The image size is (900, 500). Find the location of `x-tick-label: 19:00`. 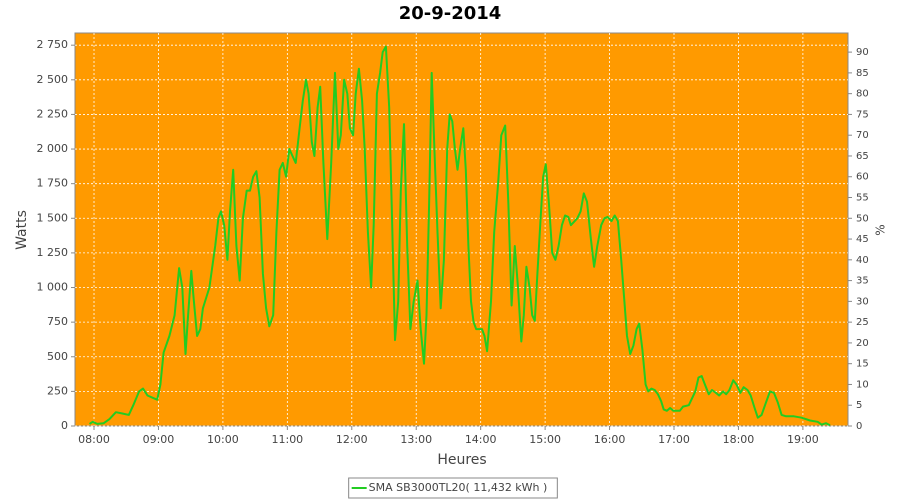

x-tick-label: 19:00 is located at coordinates (803, 439).